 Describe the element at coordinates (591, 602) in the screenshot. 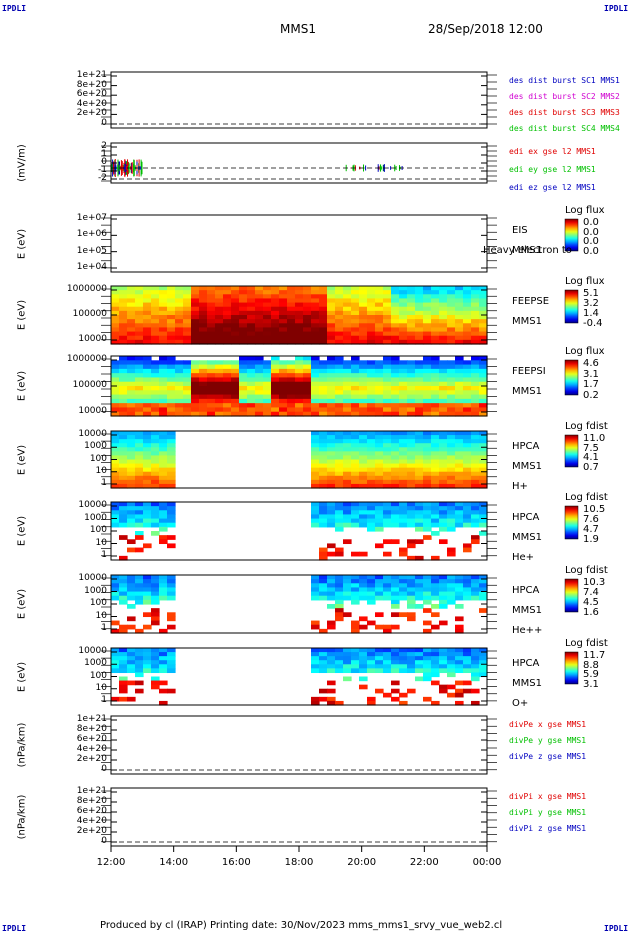

I see `colorbar-label-7-2: 4.5` at that location.